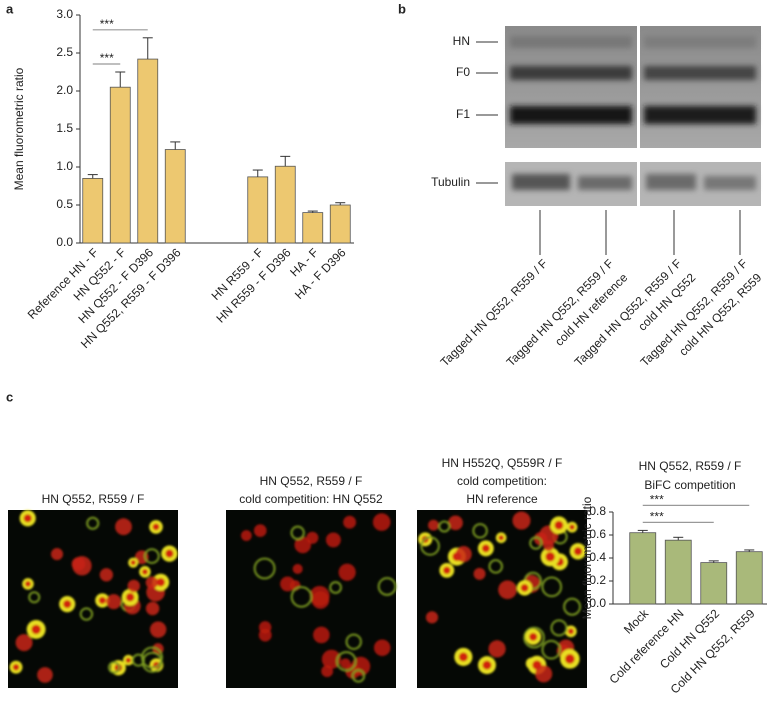 This screenshot has height=705, width=772. Describe the element at coordinates (64, 204) in the screenshot. I see `y-tick-label: 0.5` at that location.